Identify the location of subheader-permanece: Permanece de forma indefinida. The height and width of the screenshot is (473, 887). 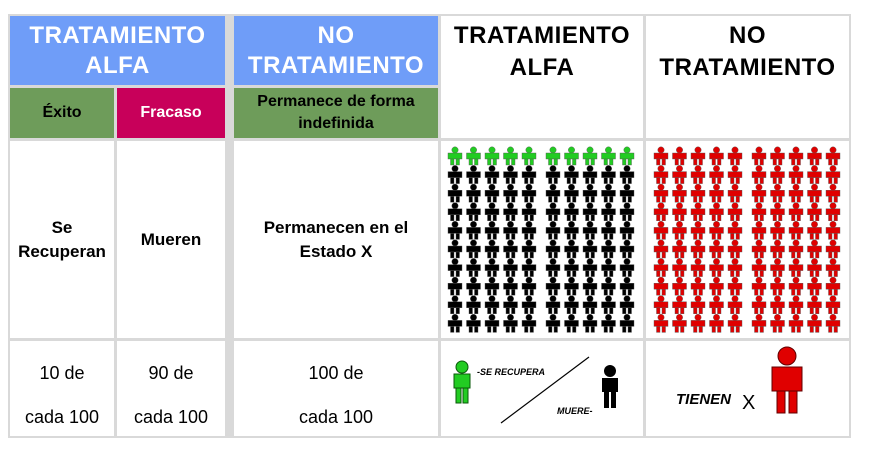
(336, 113).